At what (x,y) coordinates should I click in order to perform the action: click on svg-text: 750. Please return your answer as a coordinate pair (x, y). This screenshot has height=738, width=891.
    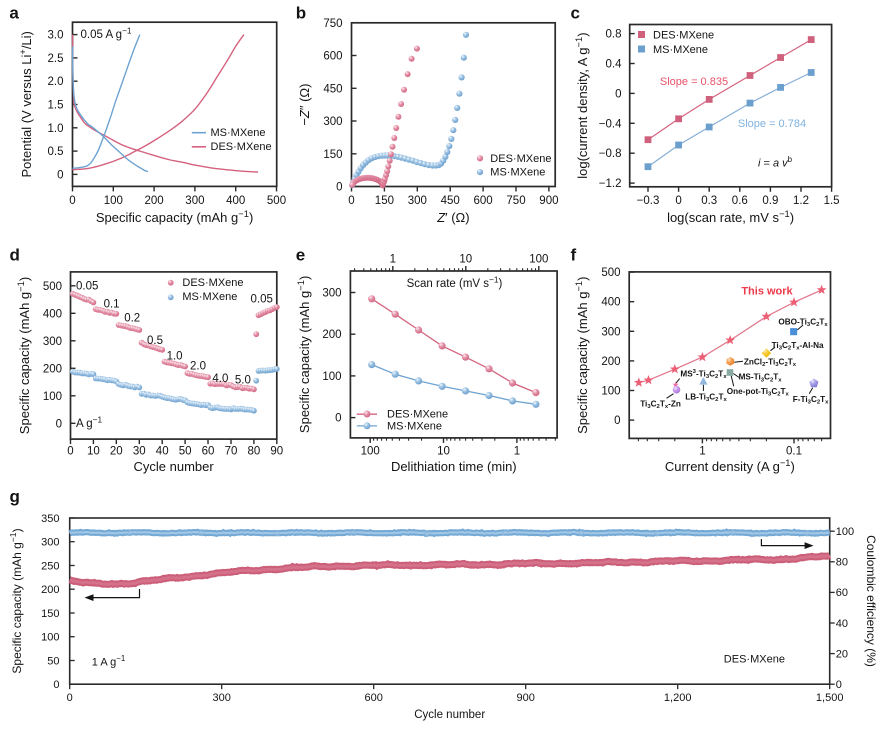
    Looking at the image, I should click on (332, 24).